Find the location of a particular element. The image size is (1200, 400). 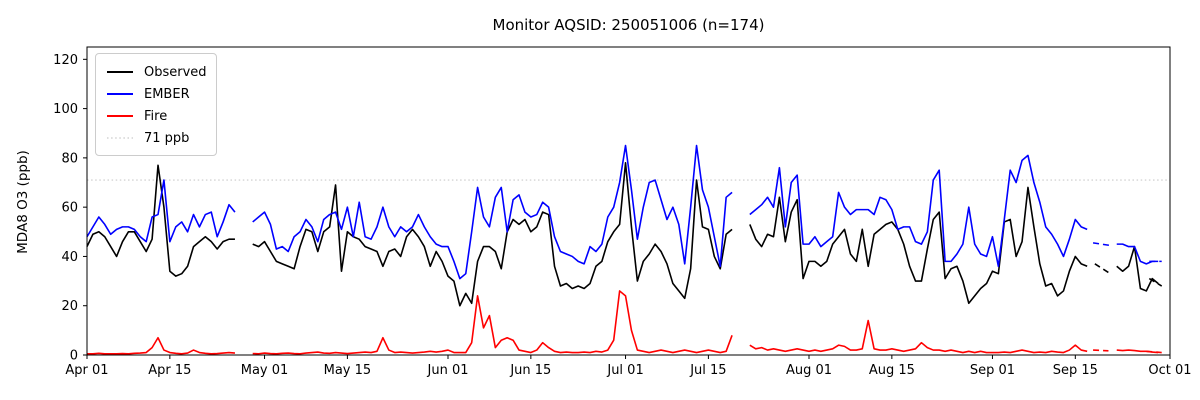

y-tick-label: 20 is located at coordinates (69, 306).